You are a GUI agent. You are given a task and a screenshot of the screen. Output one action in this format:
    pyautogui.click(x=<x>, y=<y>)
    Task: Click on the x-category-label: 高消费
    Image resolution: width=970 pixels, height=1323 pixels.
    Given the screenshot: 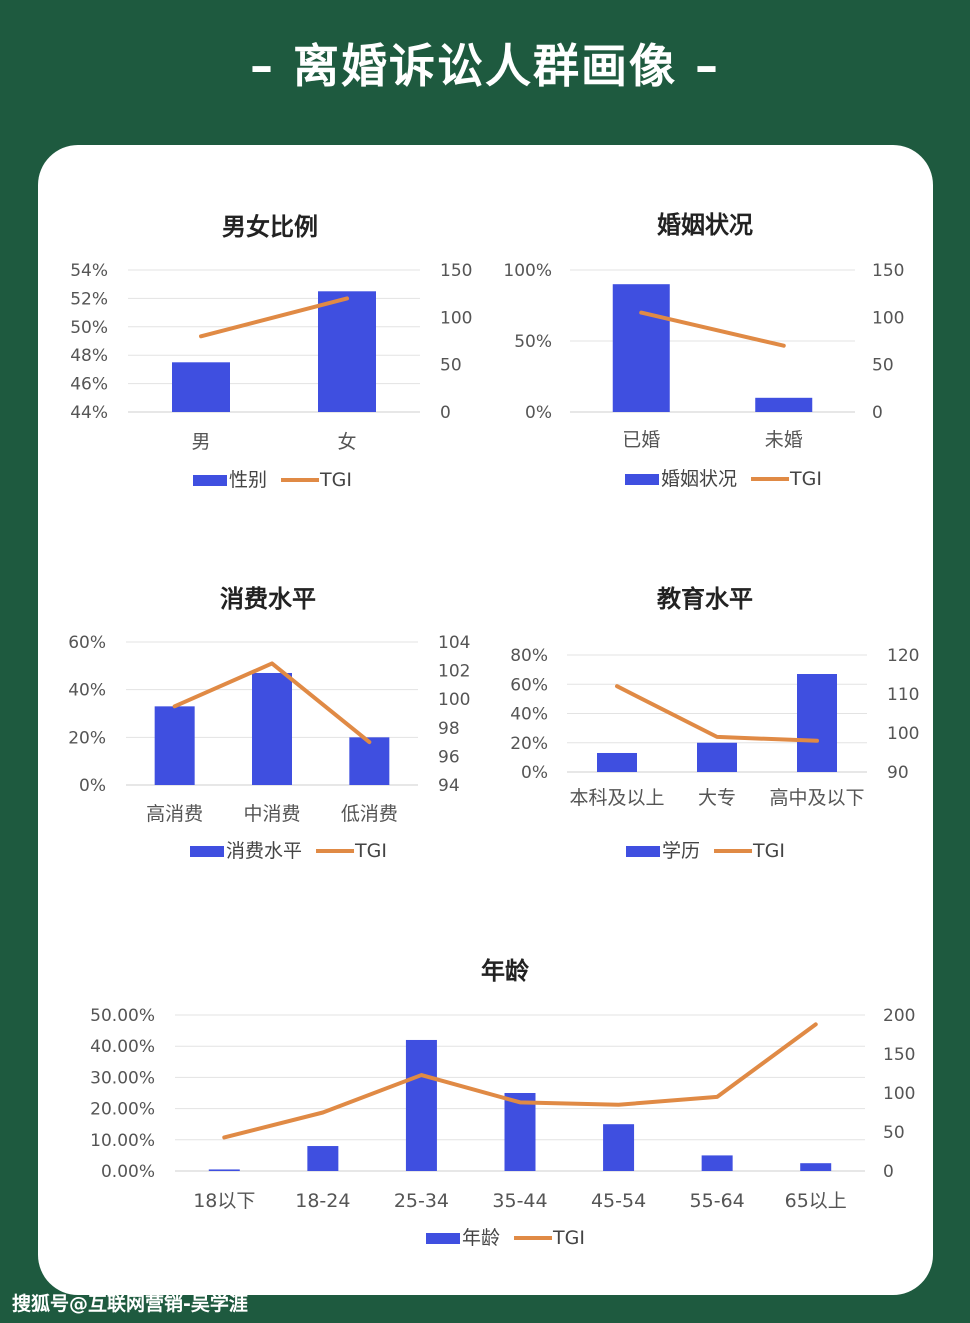 What is the action you would take?
    pyautogui.click(x=174, y=814)
    